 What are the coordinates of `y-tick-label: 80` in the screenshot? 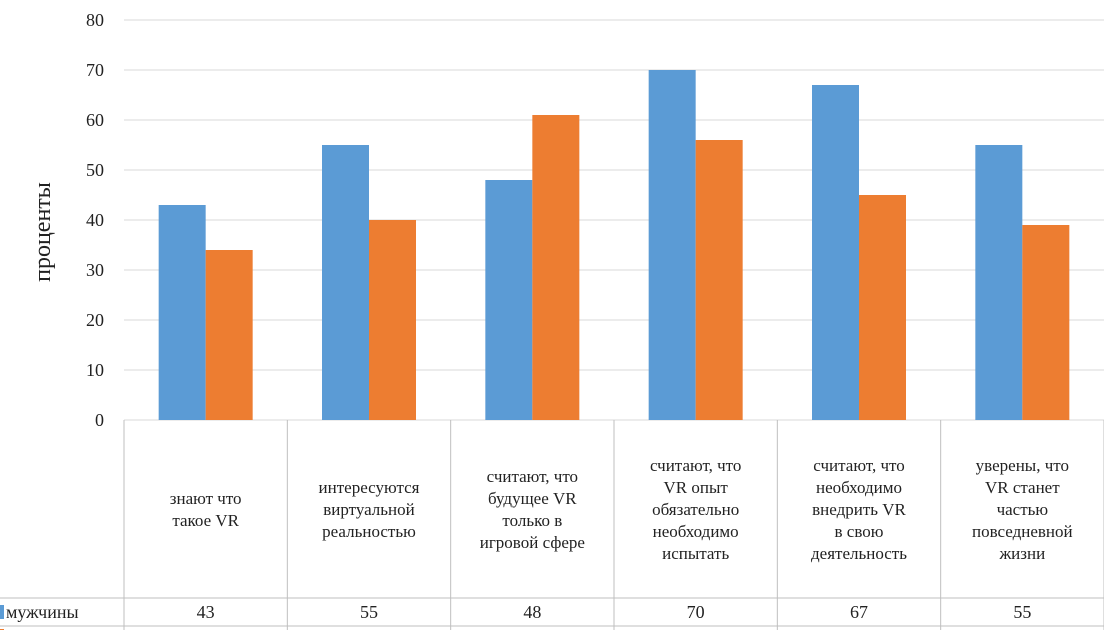 It's located at (95, 20).